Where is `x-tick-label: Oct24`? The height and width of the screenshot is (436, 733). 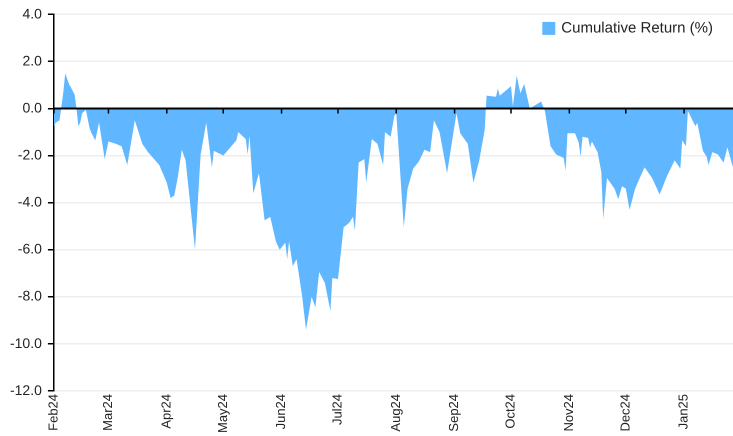 x-tick-label: Oct24 is located at coordinates (510, 411).